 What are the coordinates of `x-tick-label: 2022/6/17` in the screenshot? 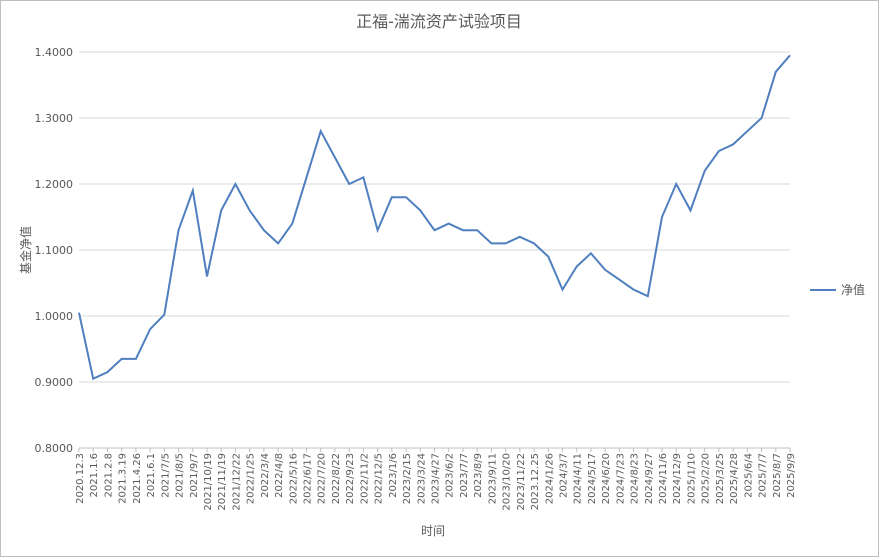 It's located at (308, 478).